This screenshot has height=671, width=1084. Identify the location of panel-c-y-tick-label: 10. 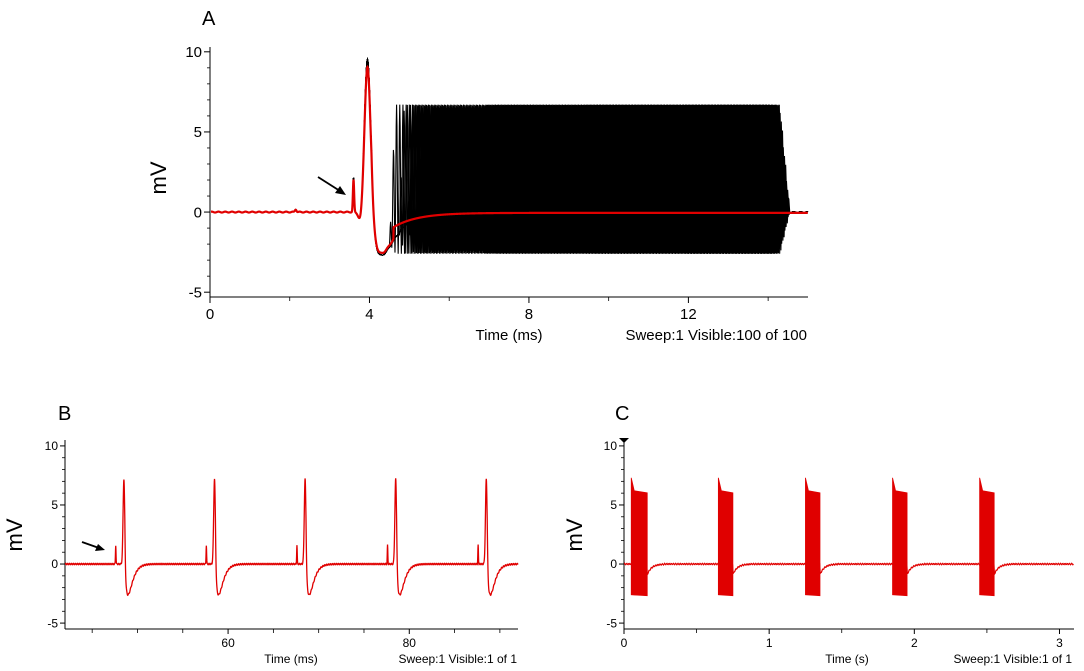
(611, 446).